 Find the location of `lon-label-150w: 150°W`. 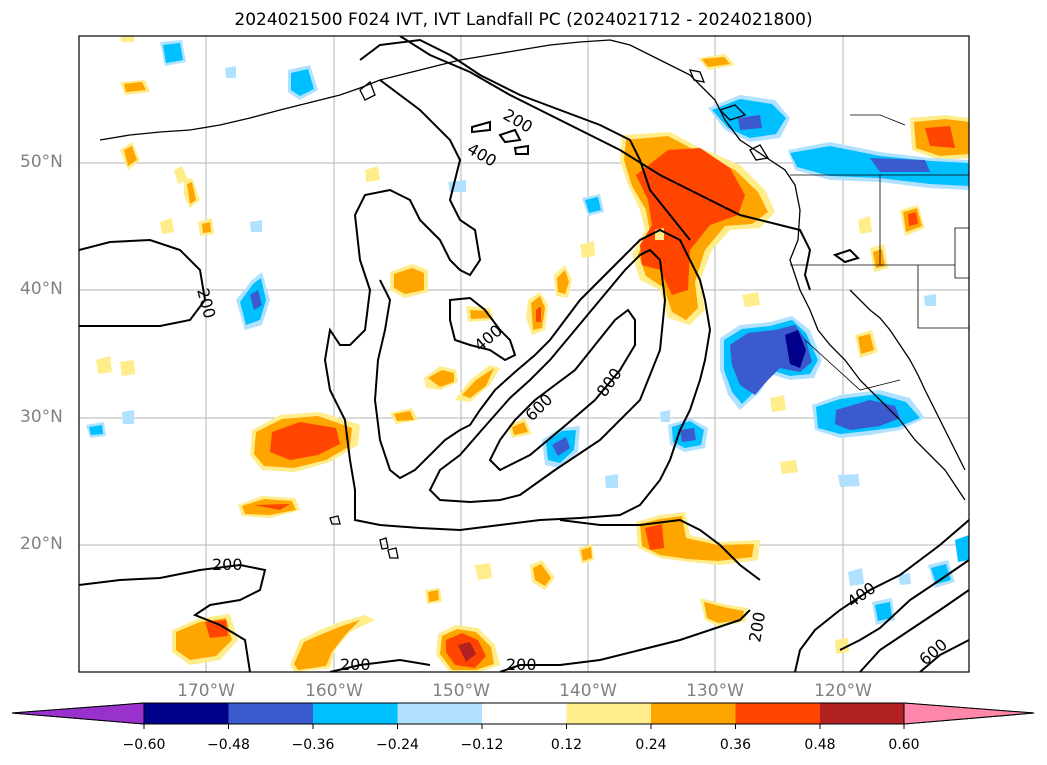

lon-label-150w: 150°W is located at coordinates (461, 691).